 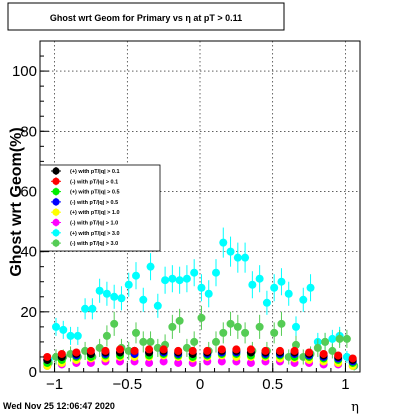 I want to click on x-tick-label: −1, so click(x=54, y=384).